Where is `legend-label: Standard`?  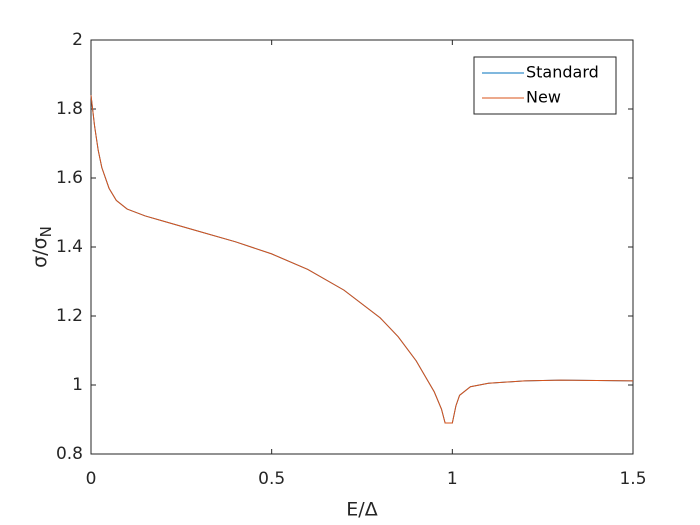
legend-label: Standard is located at coordinates (562, 72).